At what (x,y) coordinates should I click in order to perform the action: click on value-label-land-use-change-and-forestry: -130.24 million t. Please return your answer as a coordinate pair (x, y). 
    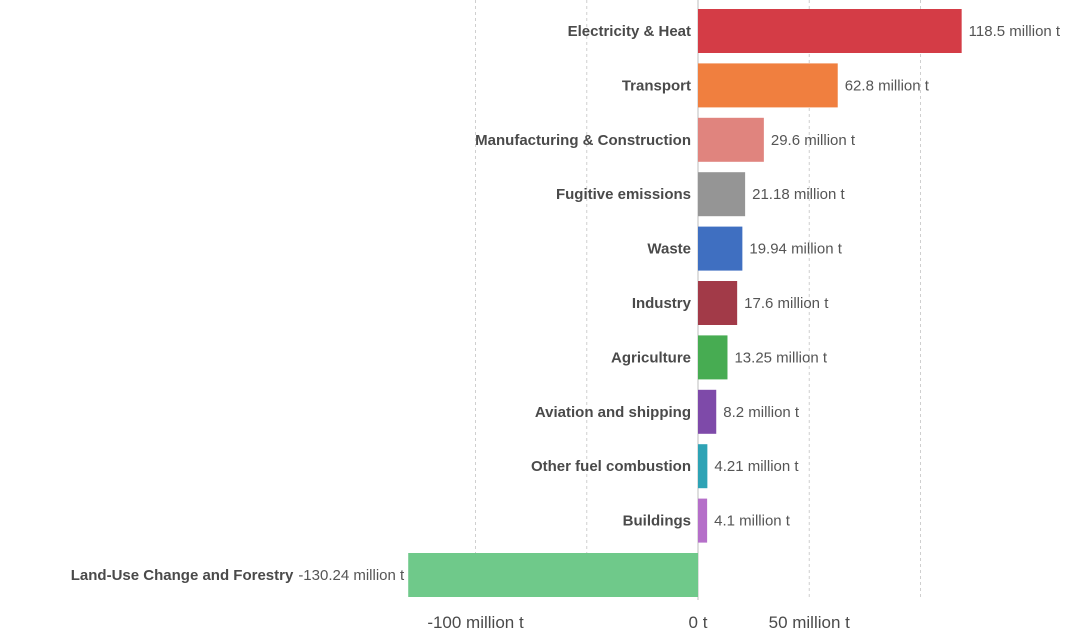
    Looking at the image, I should click on (351, 575).